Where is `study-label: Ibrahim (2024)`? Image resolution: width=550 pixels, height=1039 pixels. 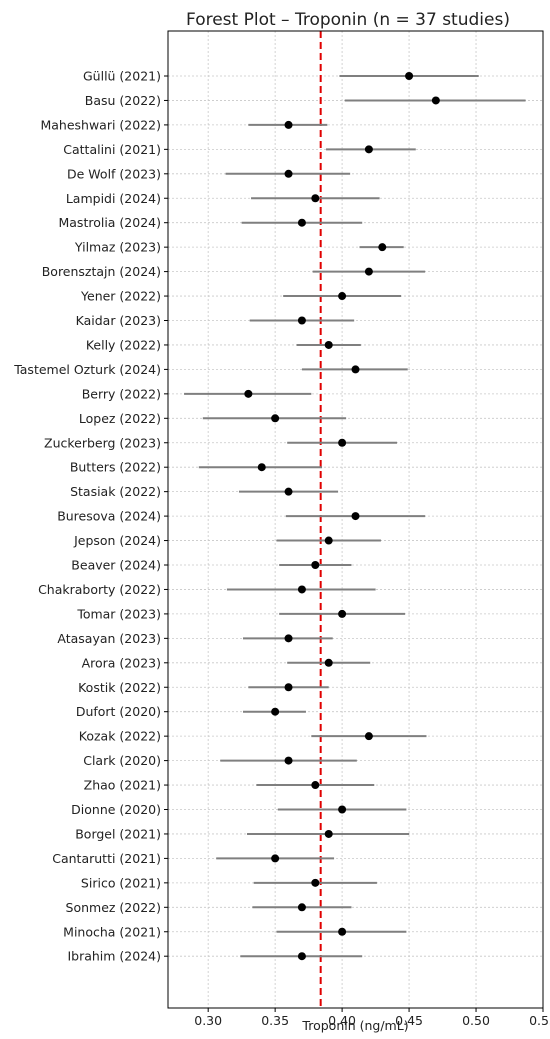
study-label: Ibrahim (2024) is located at coordinates (114, 956).